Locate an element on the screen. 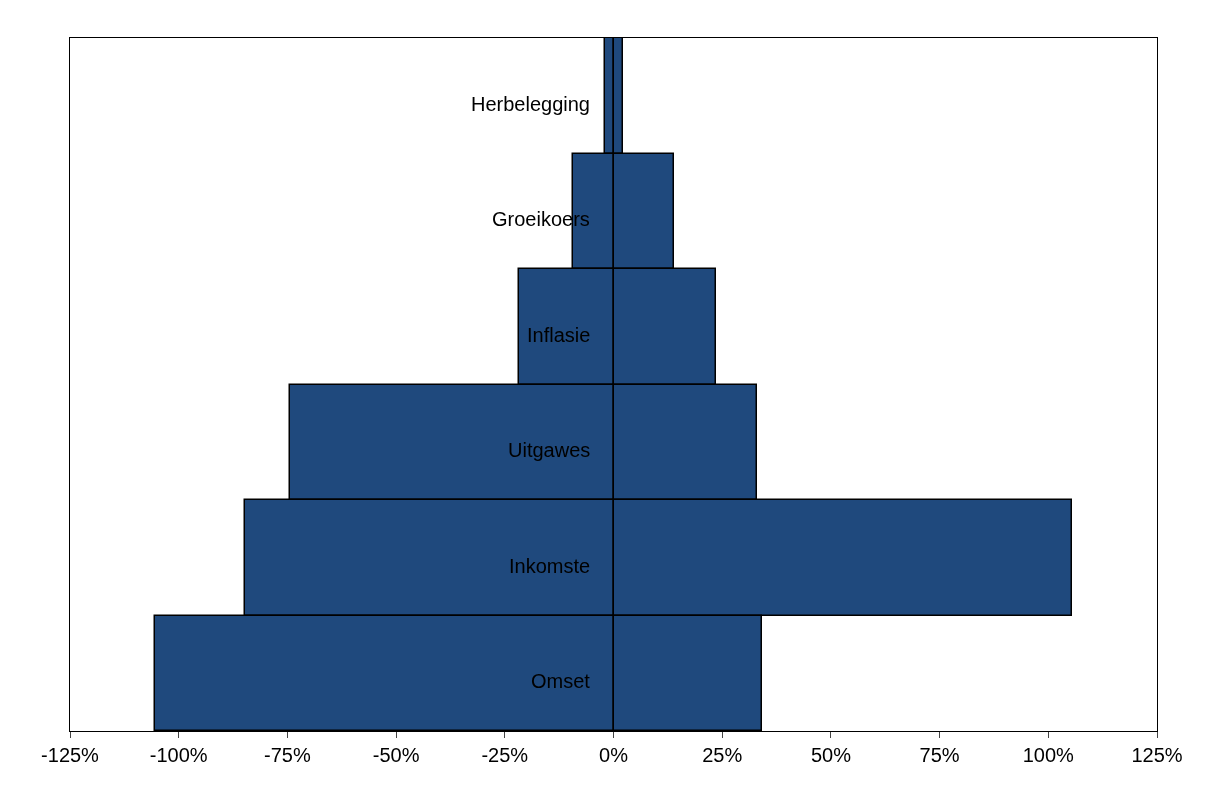 The width and height of the screenshot is (1212, 793). x-tick-label: 125% is located at coordinates (1157, 755).